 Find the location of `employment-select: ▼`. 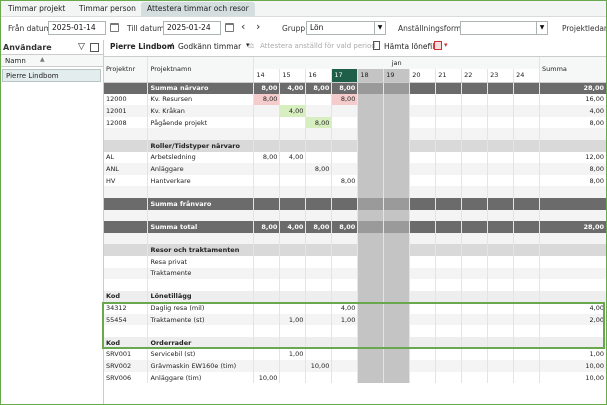

employment-select: ▼ is located at coordinates (504, 28).